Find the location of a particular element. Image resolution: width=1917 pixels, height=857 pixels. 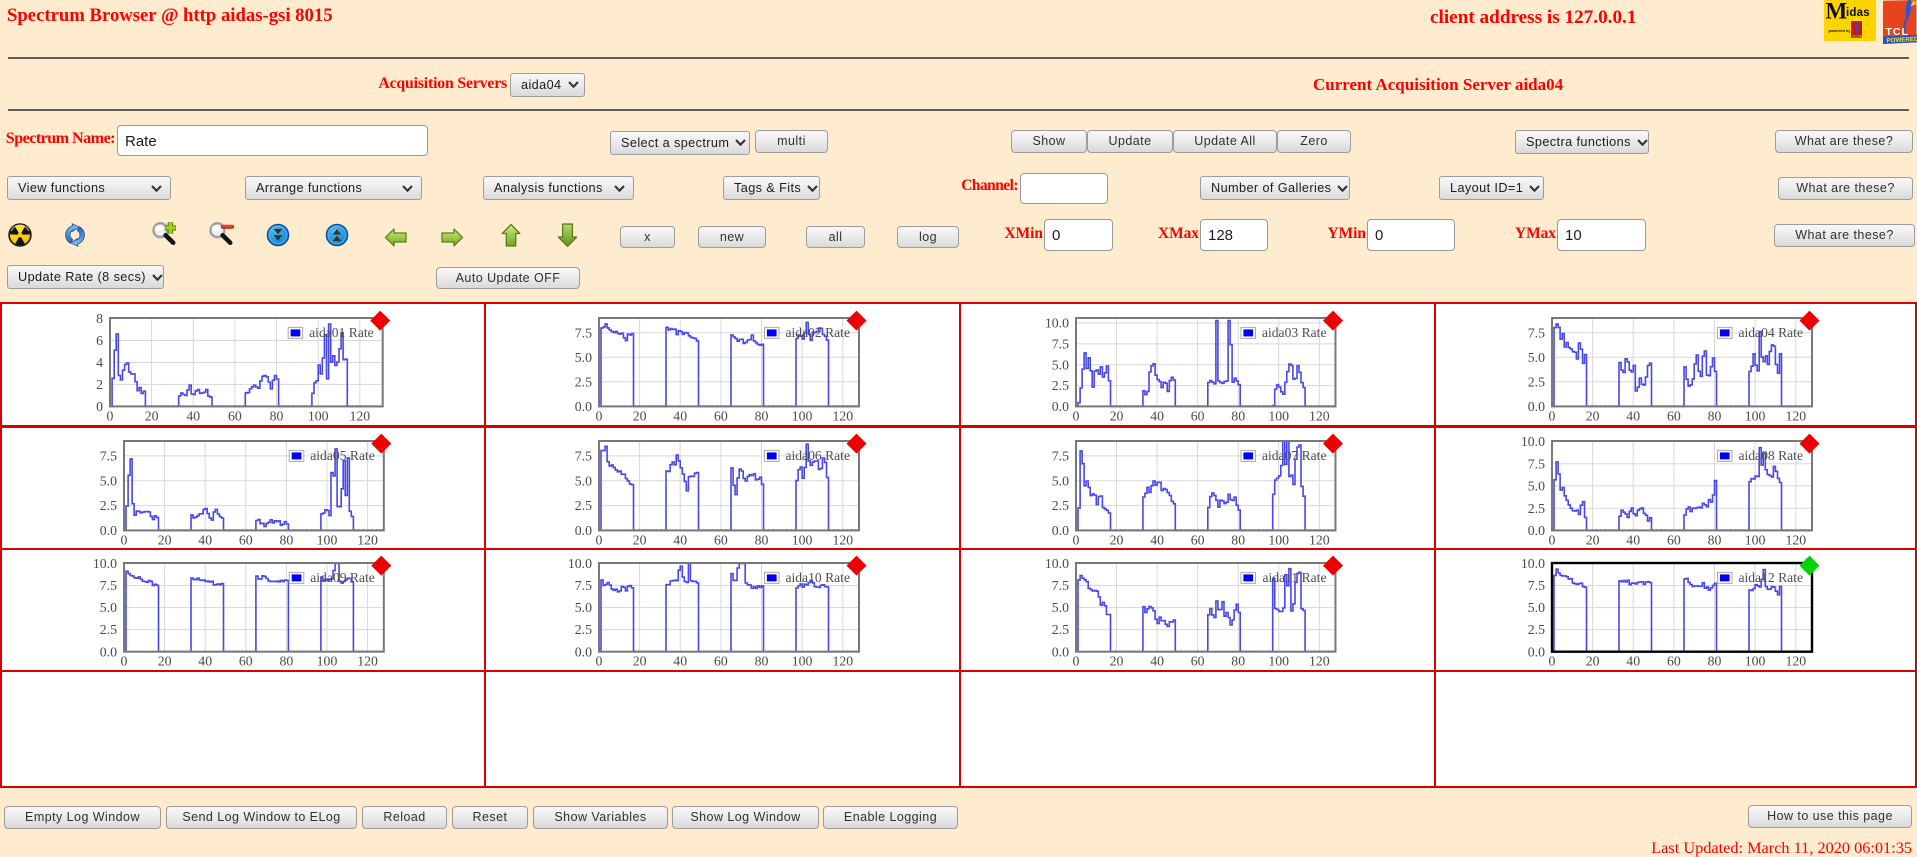

svg-text: 2 is located at coordinates (99, 384).